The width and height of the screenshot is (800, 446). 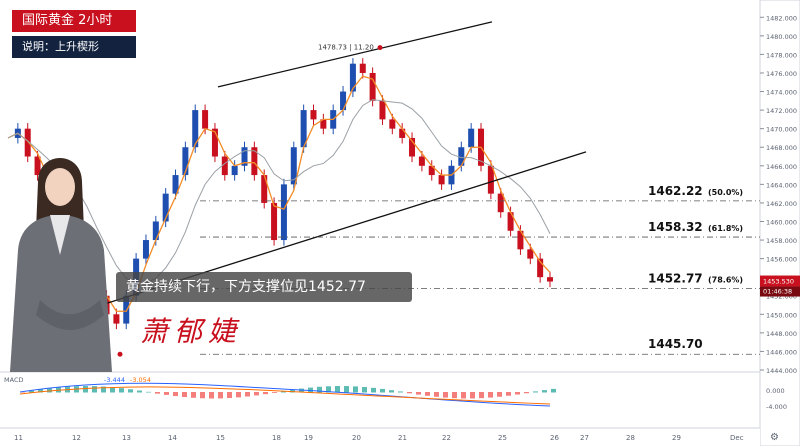 I want to click on y-tick-label: 1468.000, so click(x=781, y=148).